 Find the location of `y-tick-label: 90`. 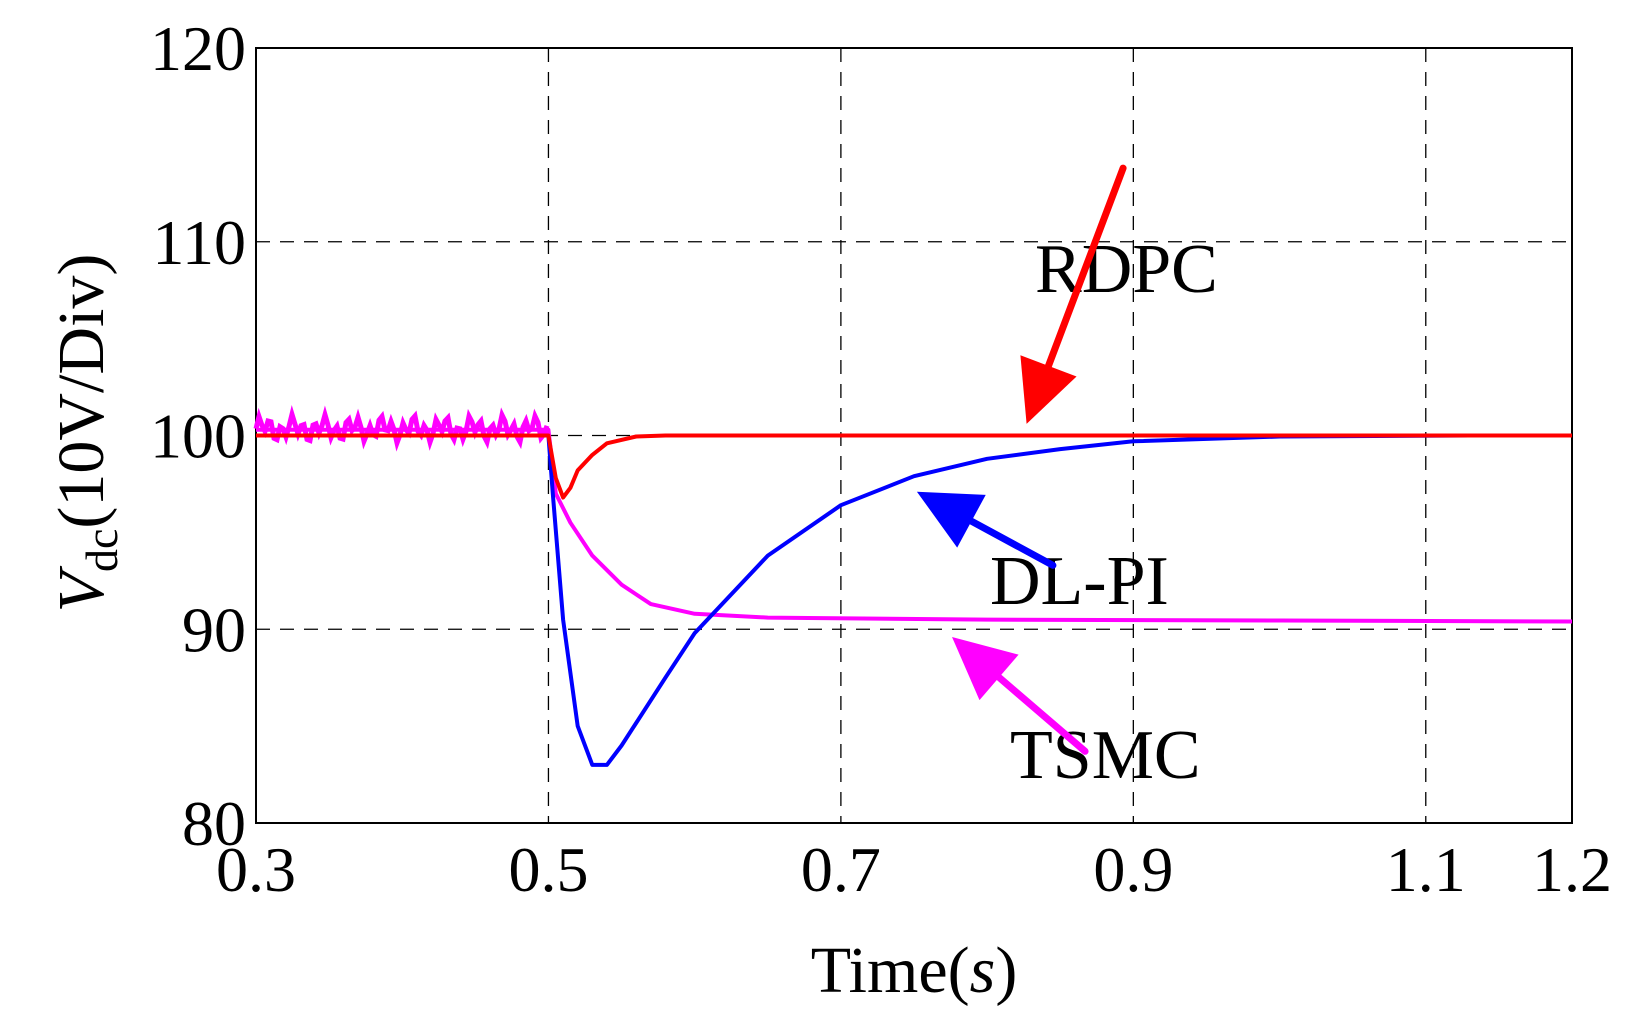

y-tick-label: 90 is located at coordinates (214, 629).